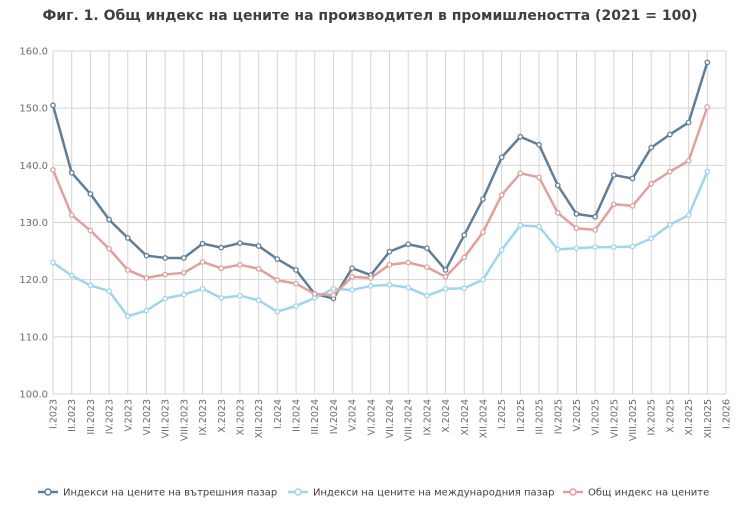 The width and height of the screenshot is (740, 508). What do you see at coordinates (521, 415) in the screenshot?
I see `x-tick-label: II.2025` at bounding box center [521, 415].